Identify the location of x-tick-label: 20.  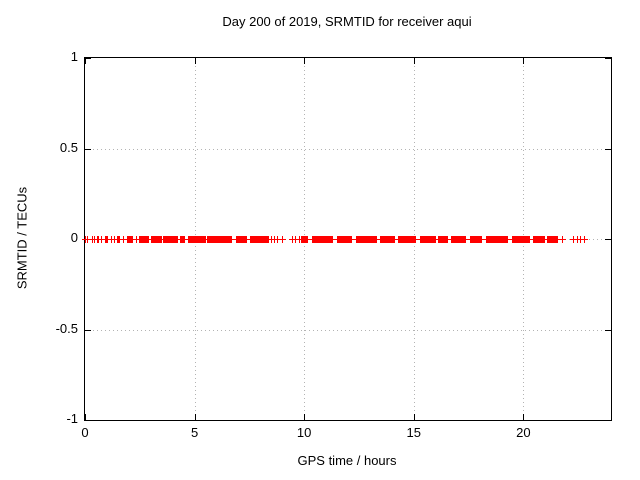
(523, 432).